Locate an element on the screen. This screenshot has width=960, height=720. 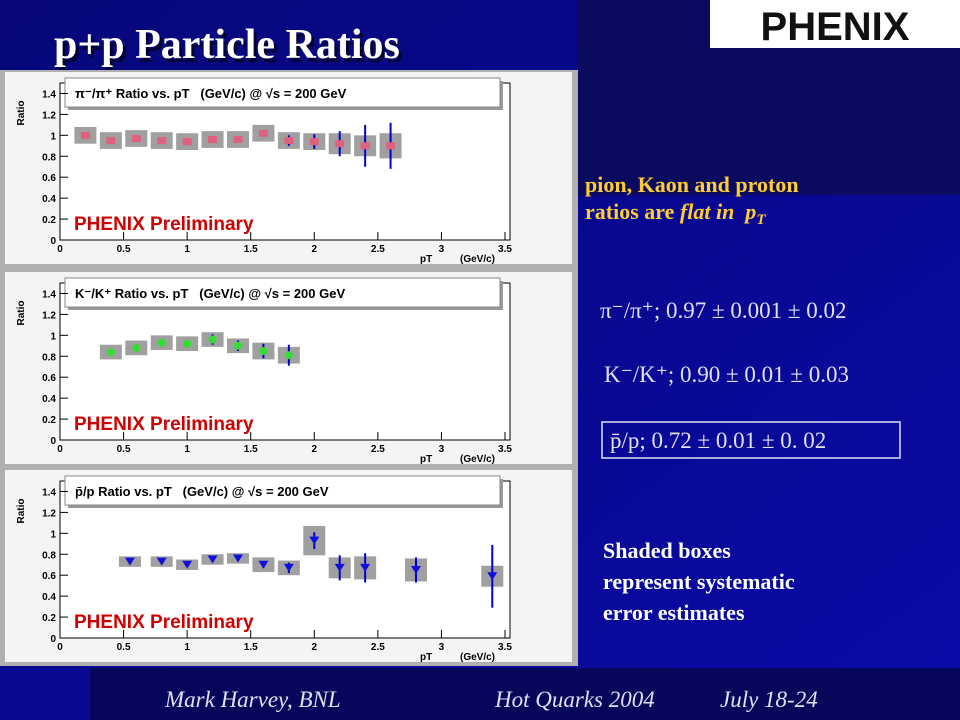
x-tick-label: 3.5 is located at coordinates (505, 449).